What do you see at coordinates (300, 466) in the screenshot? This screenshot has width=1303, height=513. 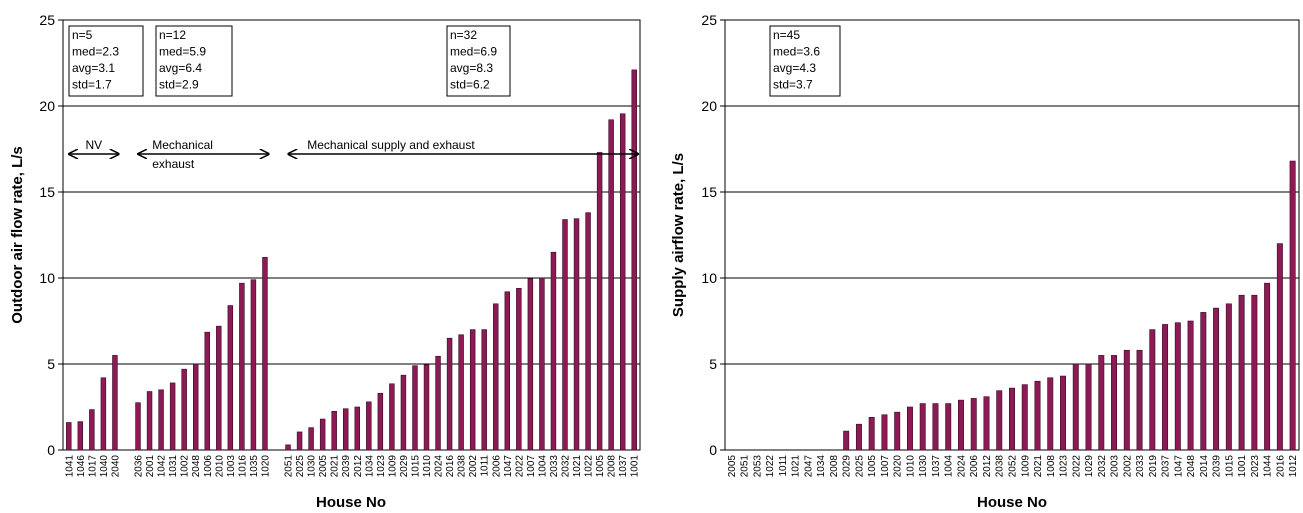 I see `left-x-tick-label: 2025` at bounding box center [300, 466].